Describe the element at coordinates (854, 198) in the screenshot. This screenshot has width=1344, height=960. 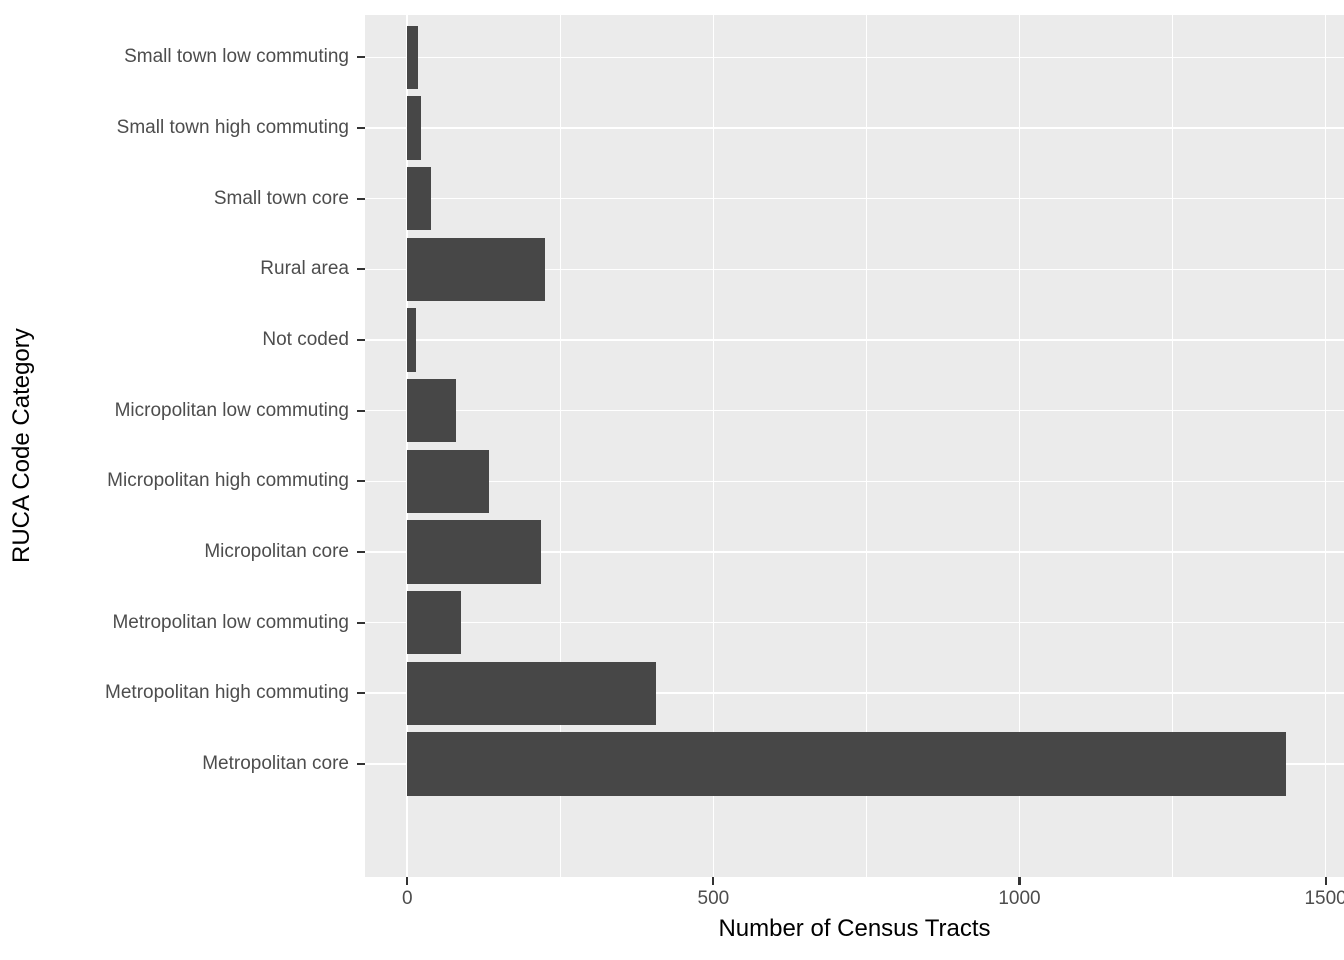
I see `y-gridline-small-town-core` at that location.